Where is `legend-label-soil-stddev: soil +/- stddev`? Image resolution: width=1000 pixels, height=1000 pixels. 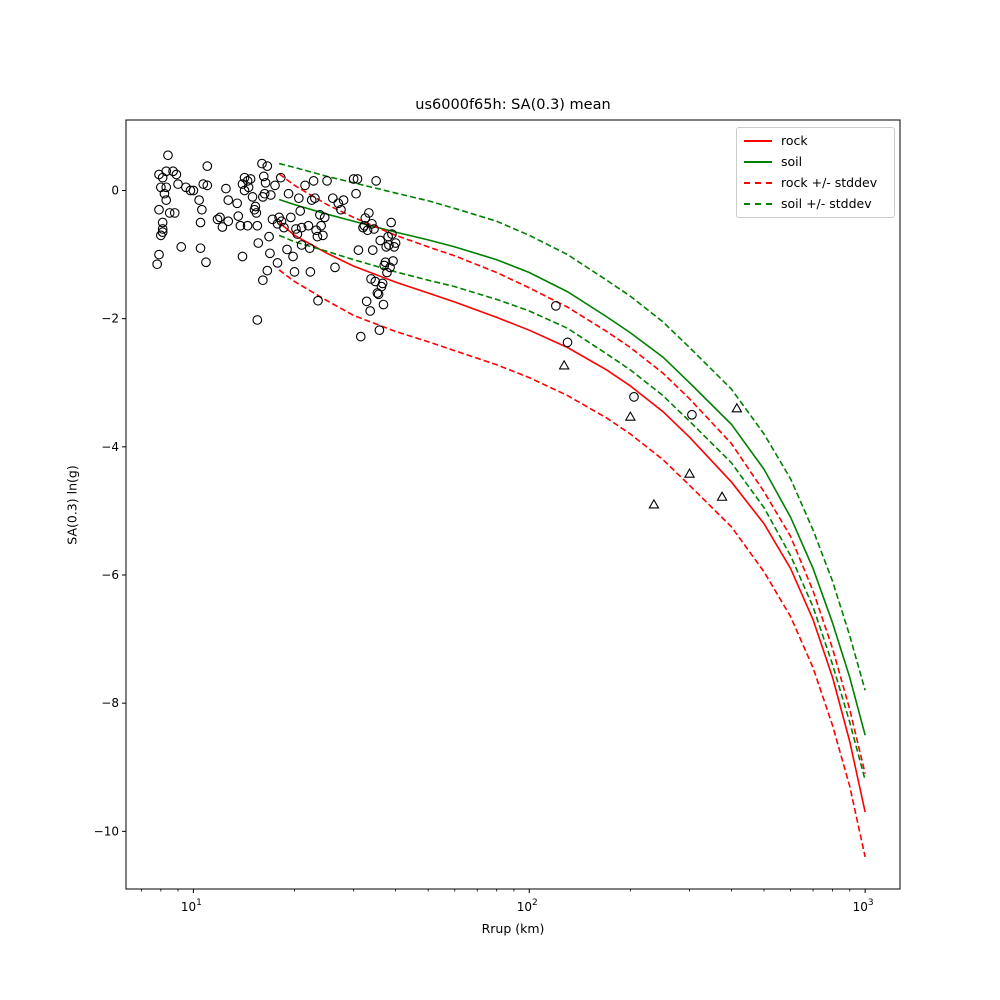 legend-label-soil-stddev: soil +/- stddev is located at coordinates (826, 203).